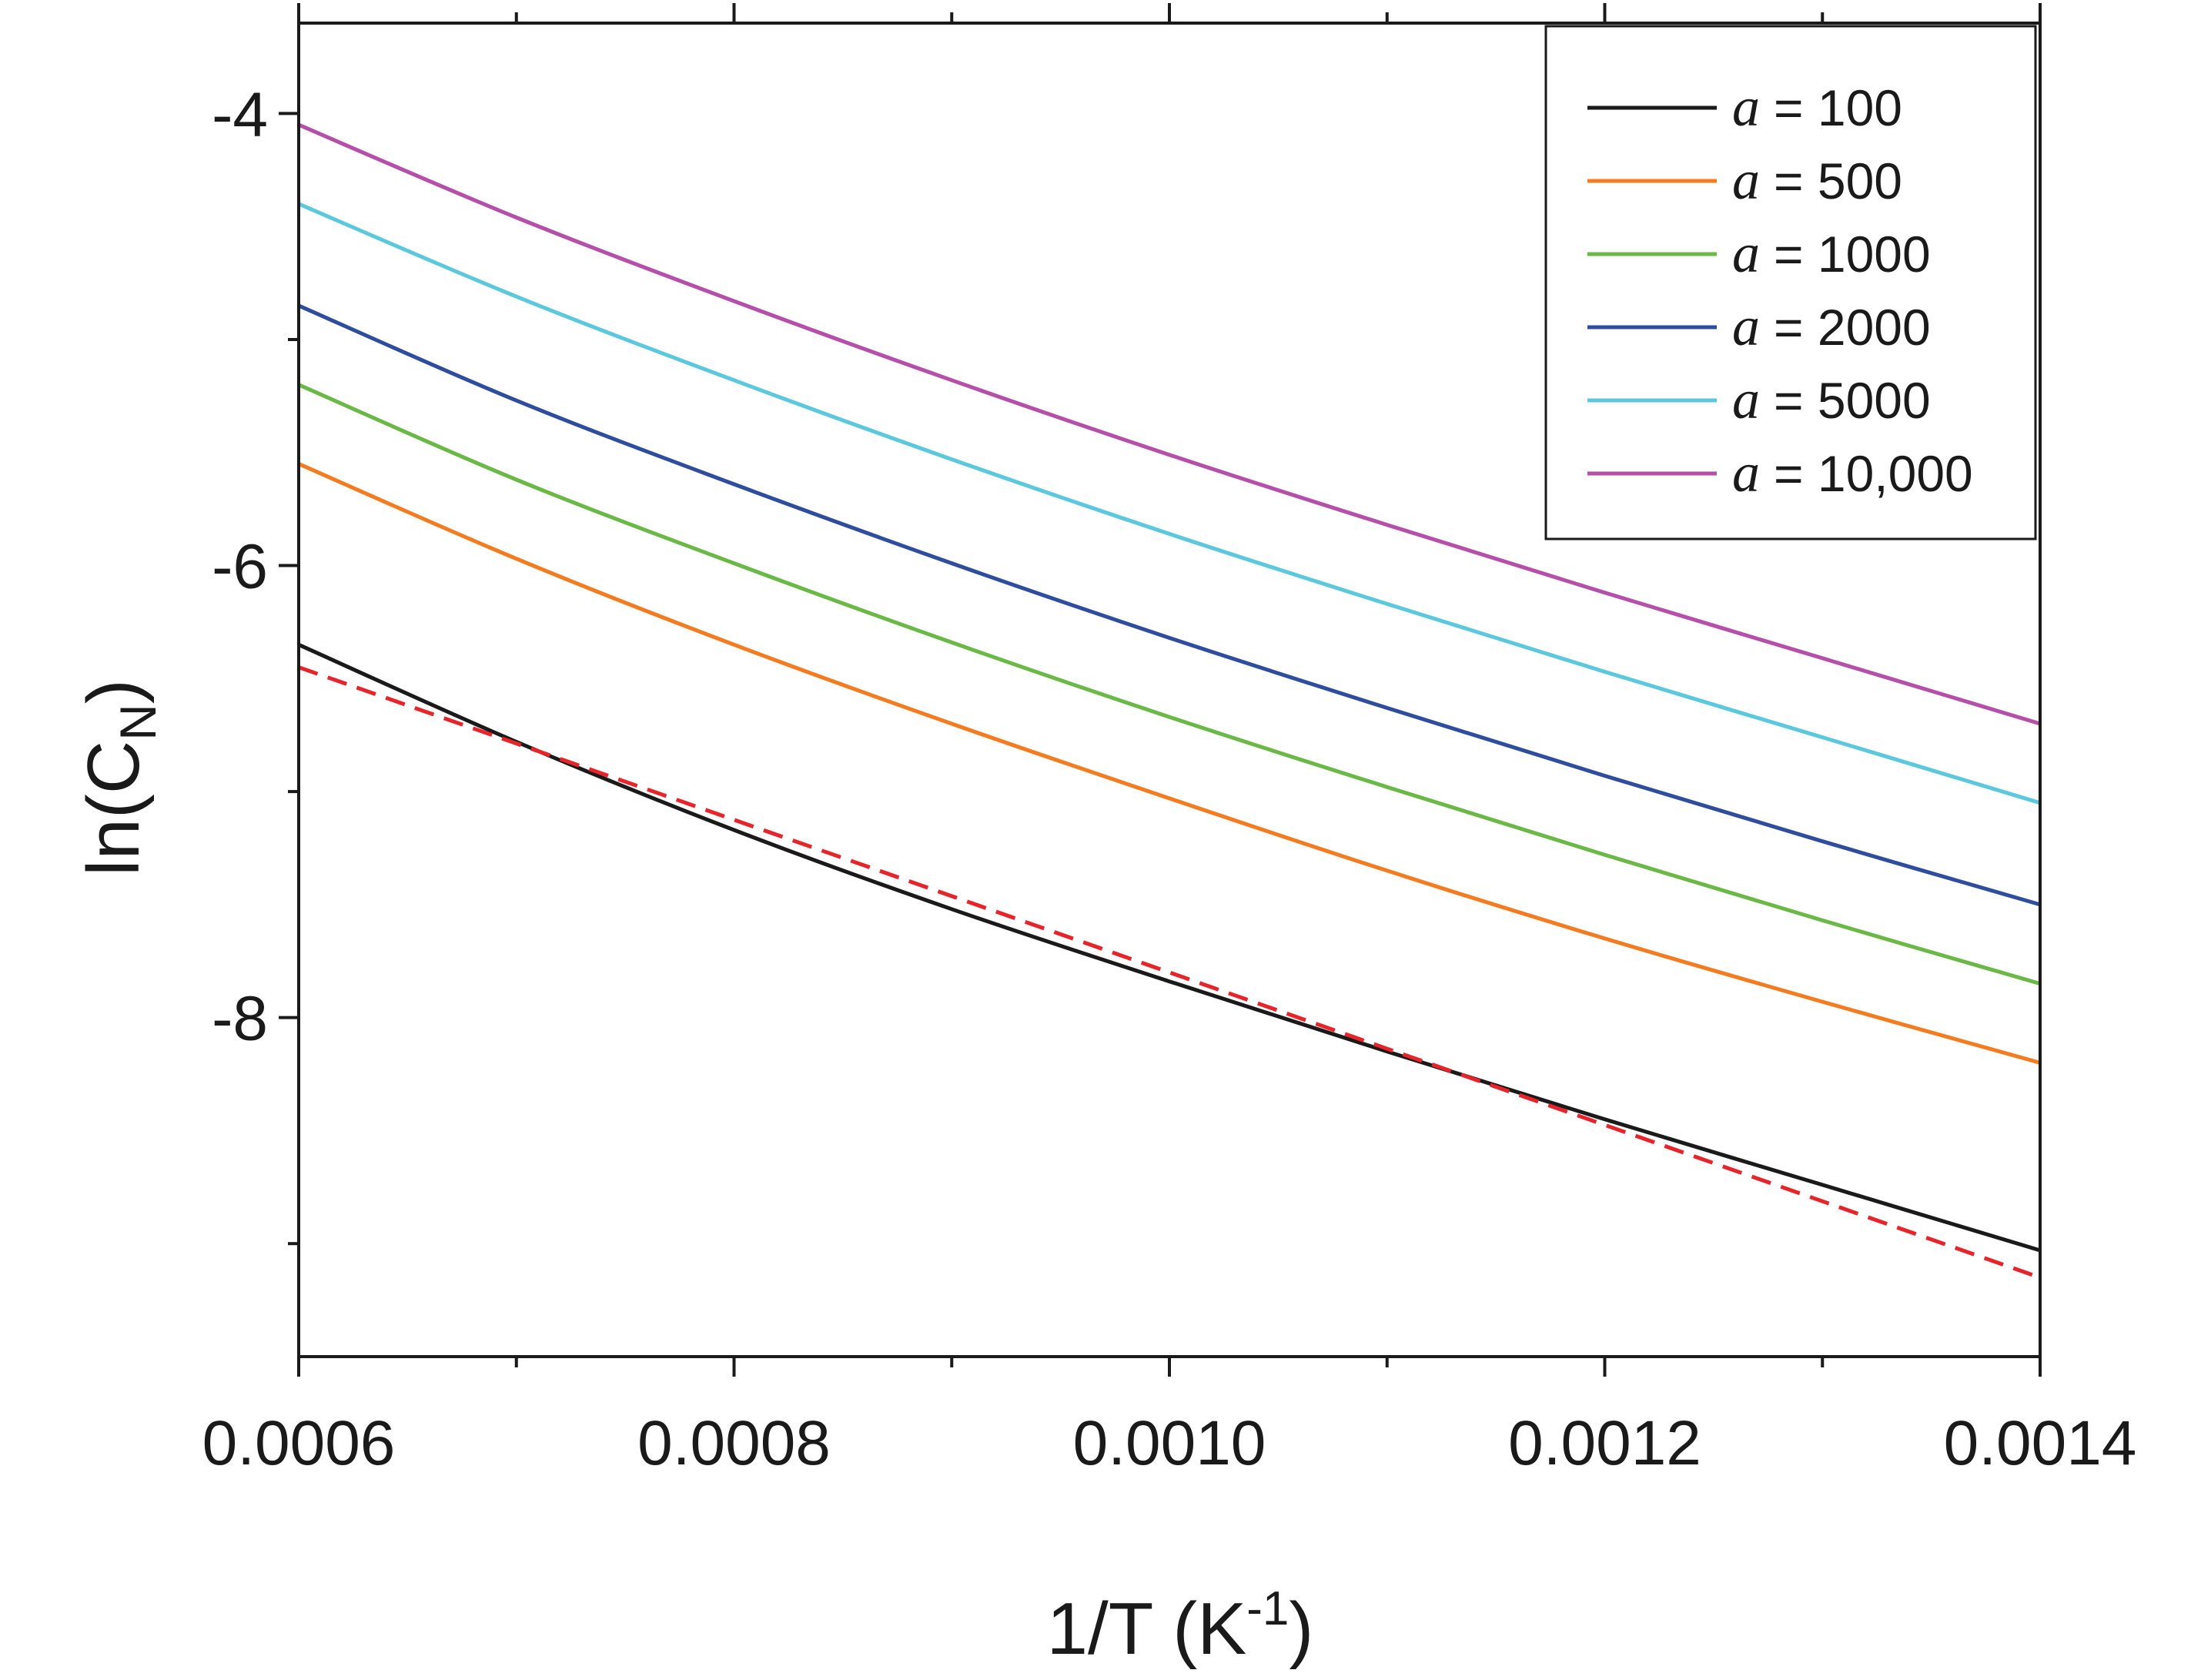 The image size is (2201, 1680). I want to click on legend-label-1: a = 500, so click(1817, 180).